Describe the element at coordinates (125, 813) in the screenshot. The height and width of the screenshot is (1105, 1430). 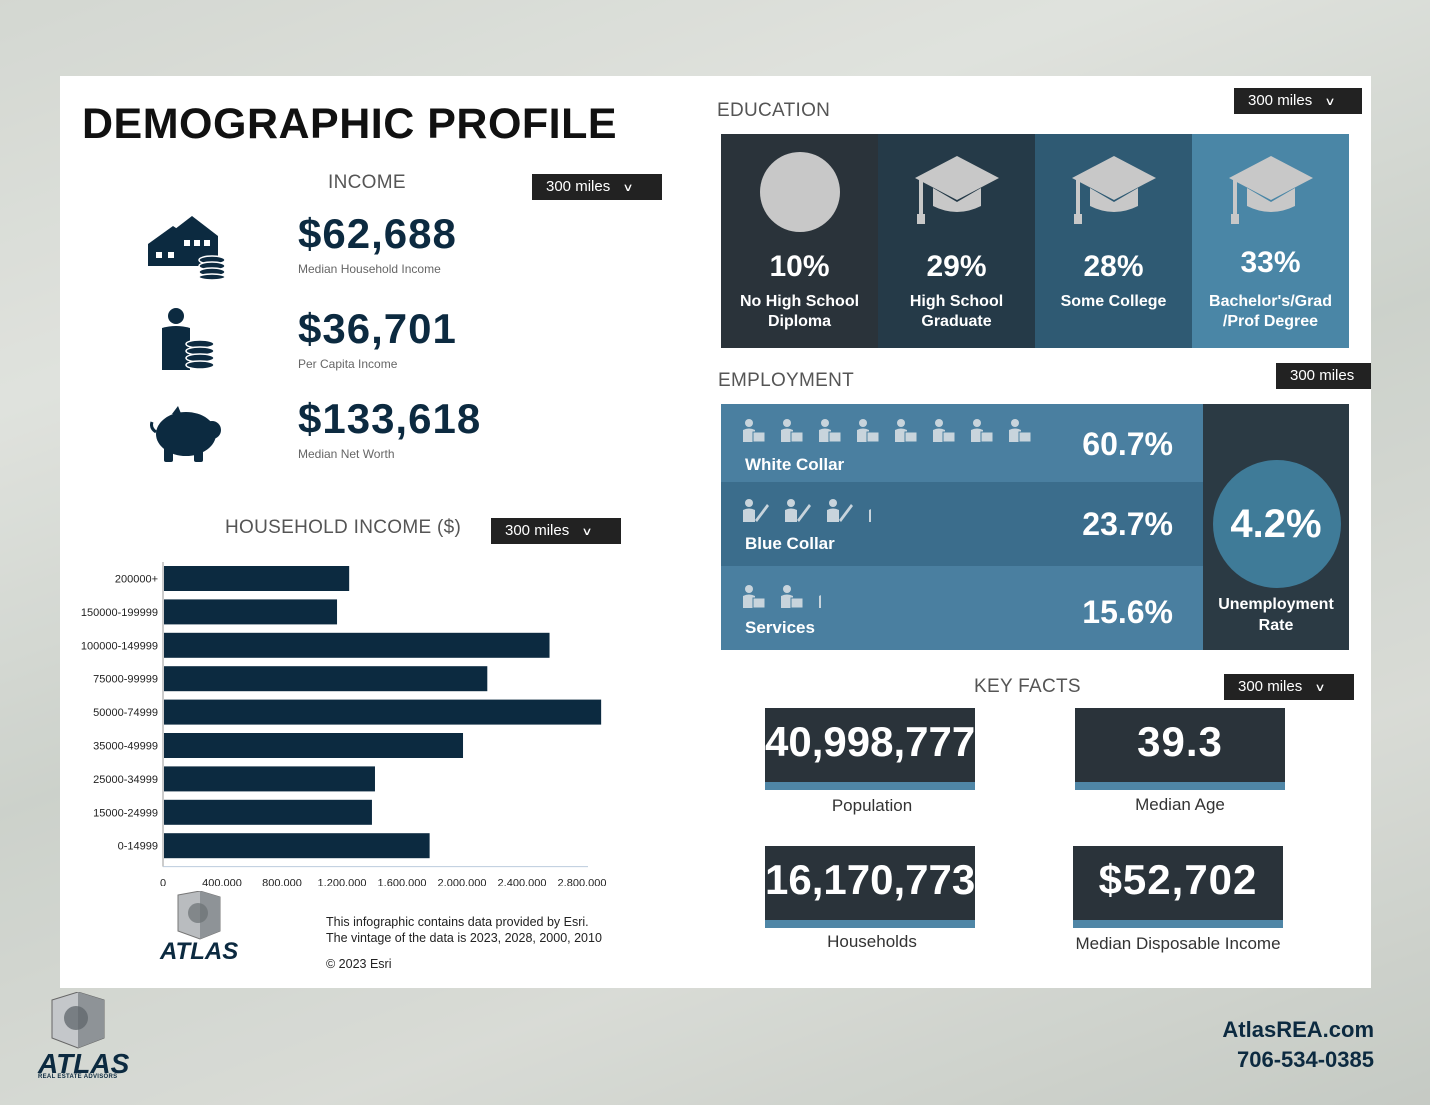
I see `y-tick-label: 15000-24999` at that location.